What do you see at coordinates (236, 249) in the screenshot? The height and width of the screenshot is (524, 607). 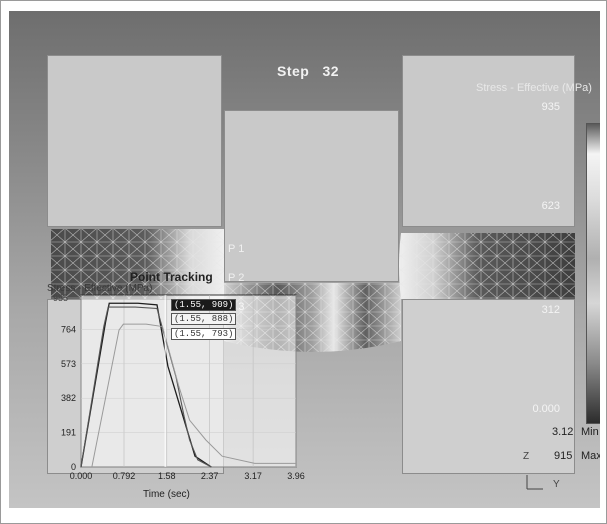 I see `tracking-point-p1: P 1` at bounding box center [236, 249].